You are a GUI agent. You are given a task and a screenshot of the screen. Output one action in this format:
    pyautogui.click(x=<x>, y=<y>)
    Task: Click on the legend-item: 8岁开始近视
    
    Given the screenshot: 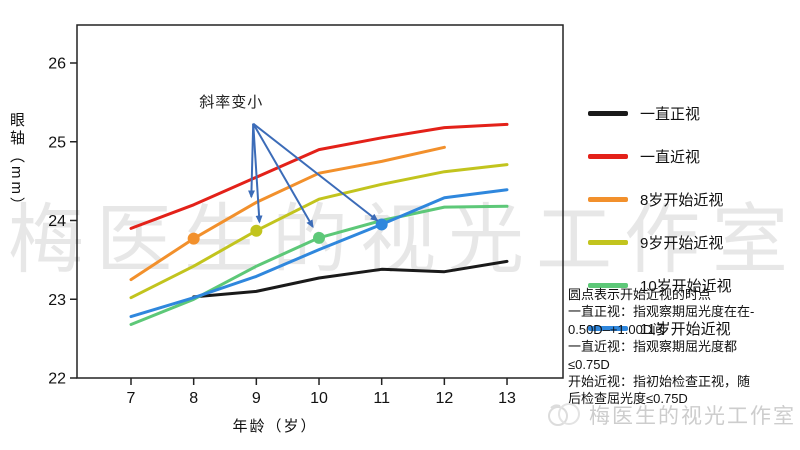 What is the action you would take?
    pyautogui.click(x=660, y=199)
    